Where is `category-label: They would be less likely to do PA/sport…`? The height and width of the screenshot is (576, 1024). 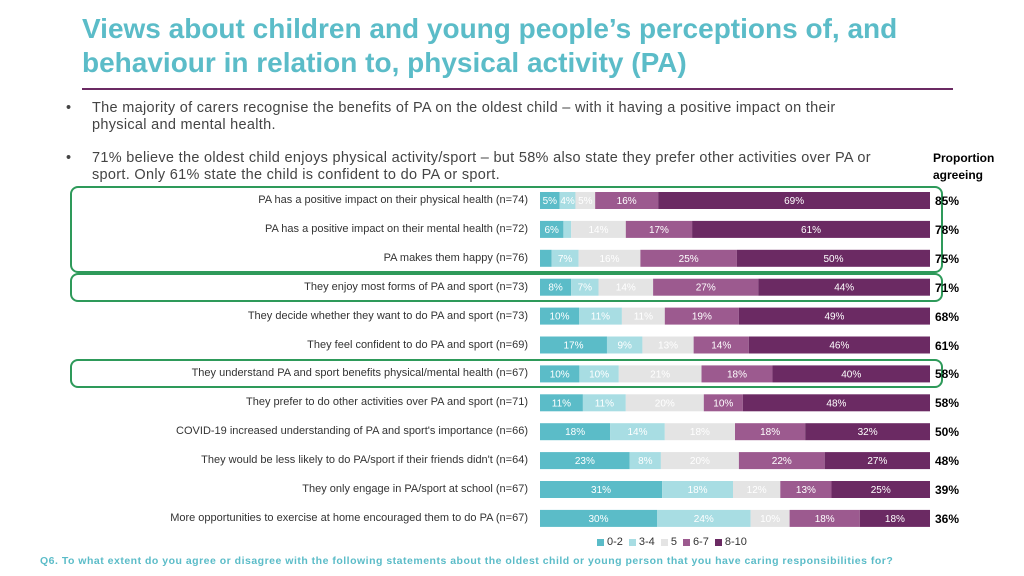
category-label: They would be less likely to do PA/sport… is located at coordinates (364, 460).